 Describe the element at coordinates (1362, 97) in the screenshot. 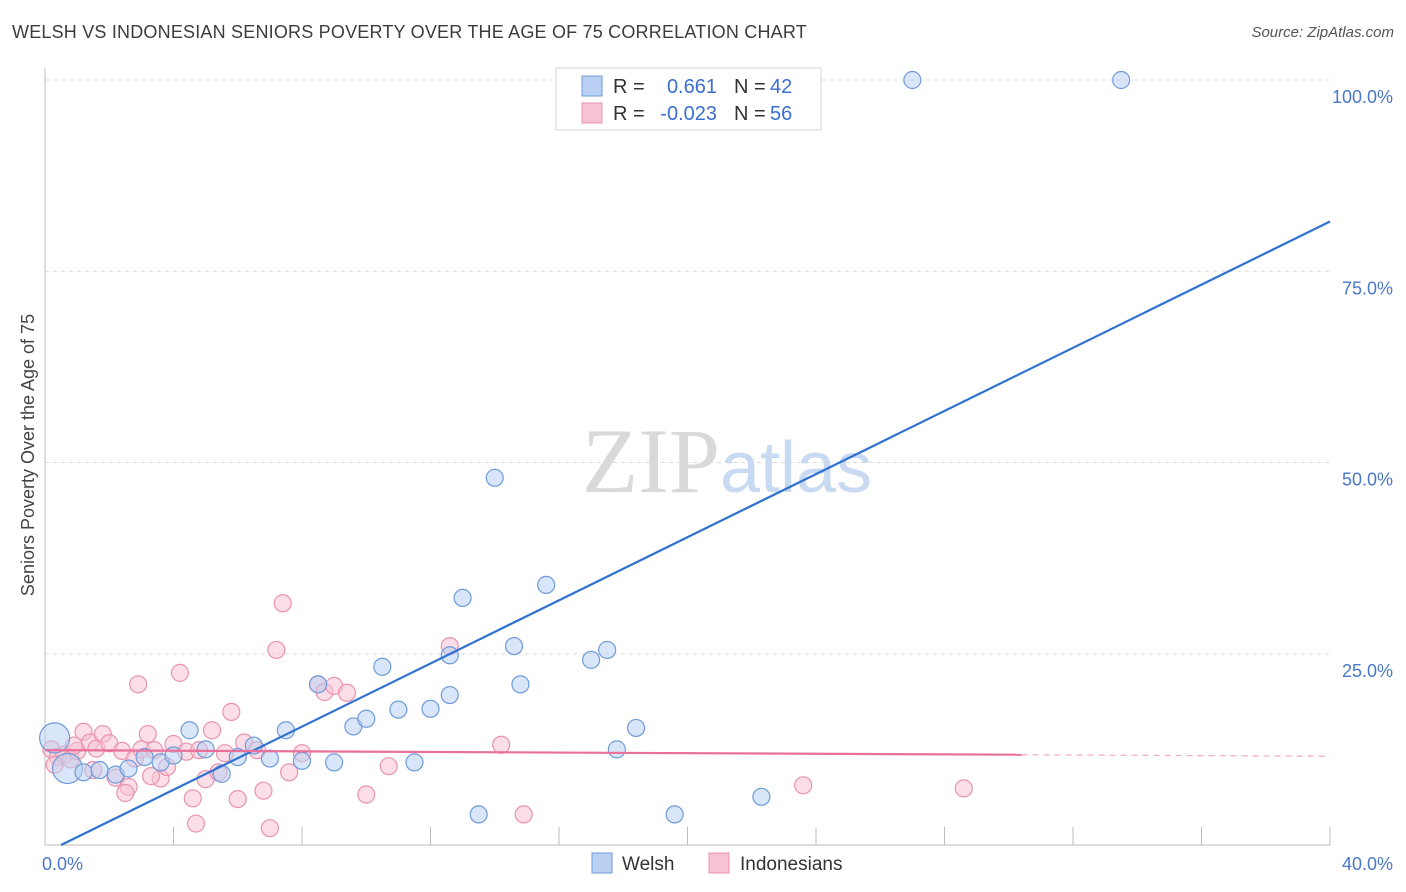

I see `y-tick-label-3: 100.0%` at that location.